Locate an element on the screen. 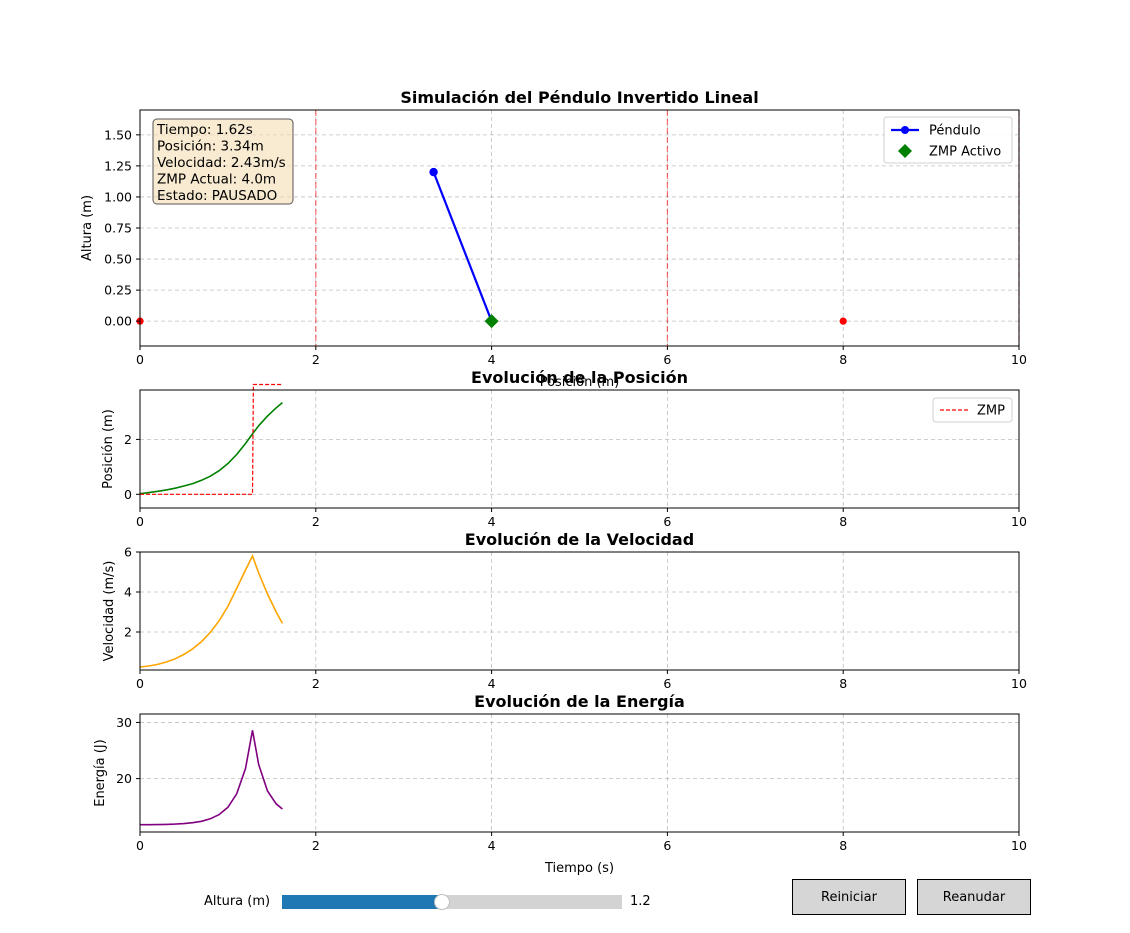 The width and height of the screenshot is (1130, 933). y-tick-label: 0.25 is located at coordinates (118, 290).